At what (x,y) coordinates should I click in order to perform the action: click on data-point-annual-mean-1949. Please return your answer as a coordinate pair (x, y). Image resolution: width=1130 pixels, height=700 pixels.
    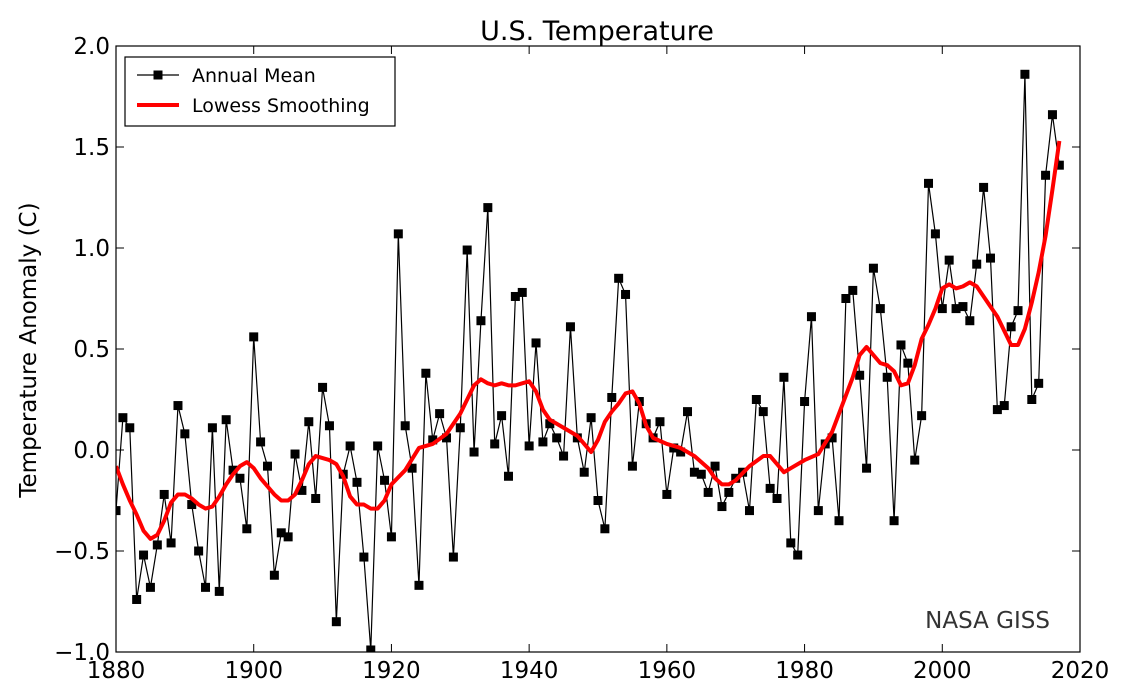
    Looking at the image, I should click on (591, 418).